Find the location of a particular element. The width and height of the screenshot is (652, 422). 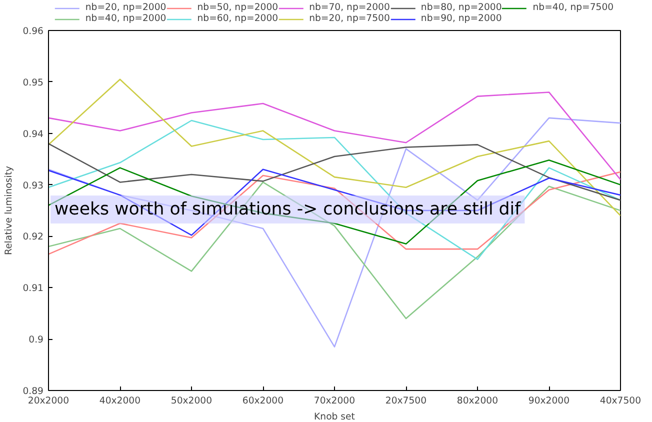

y-tick-label: 0.92 is located at coordinates (33, 237).